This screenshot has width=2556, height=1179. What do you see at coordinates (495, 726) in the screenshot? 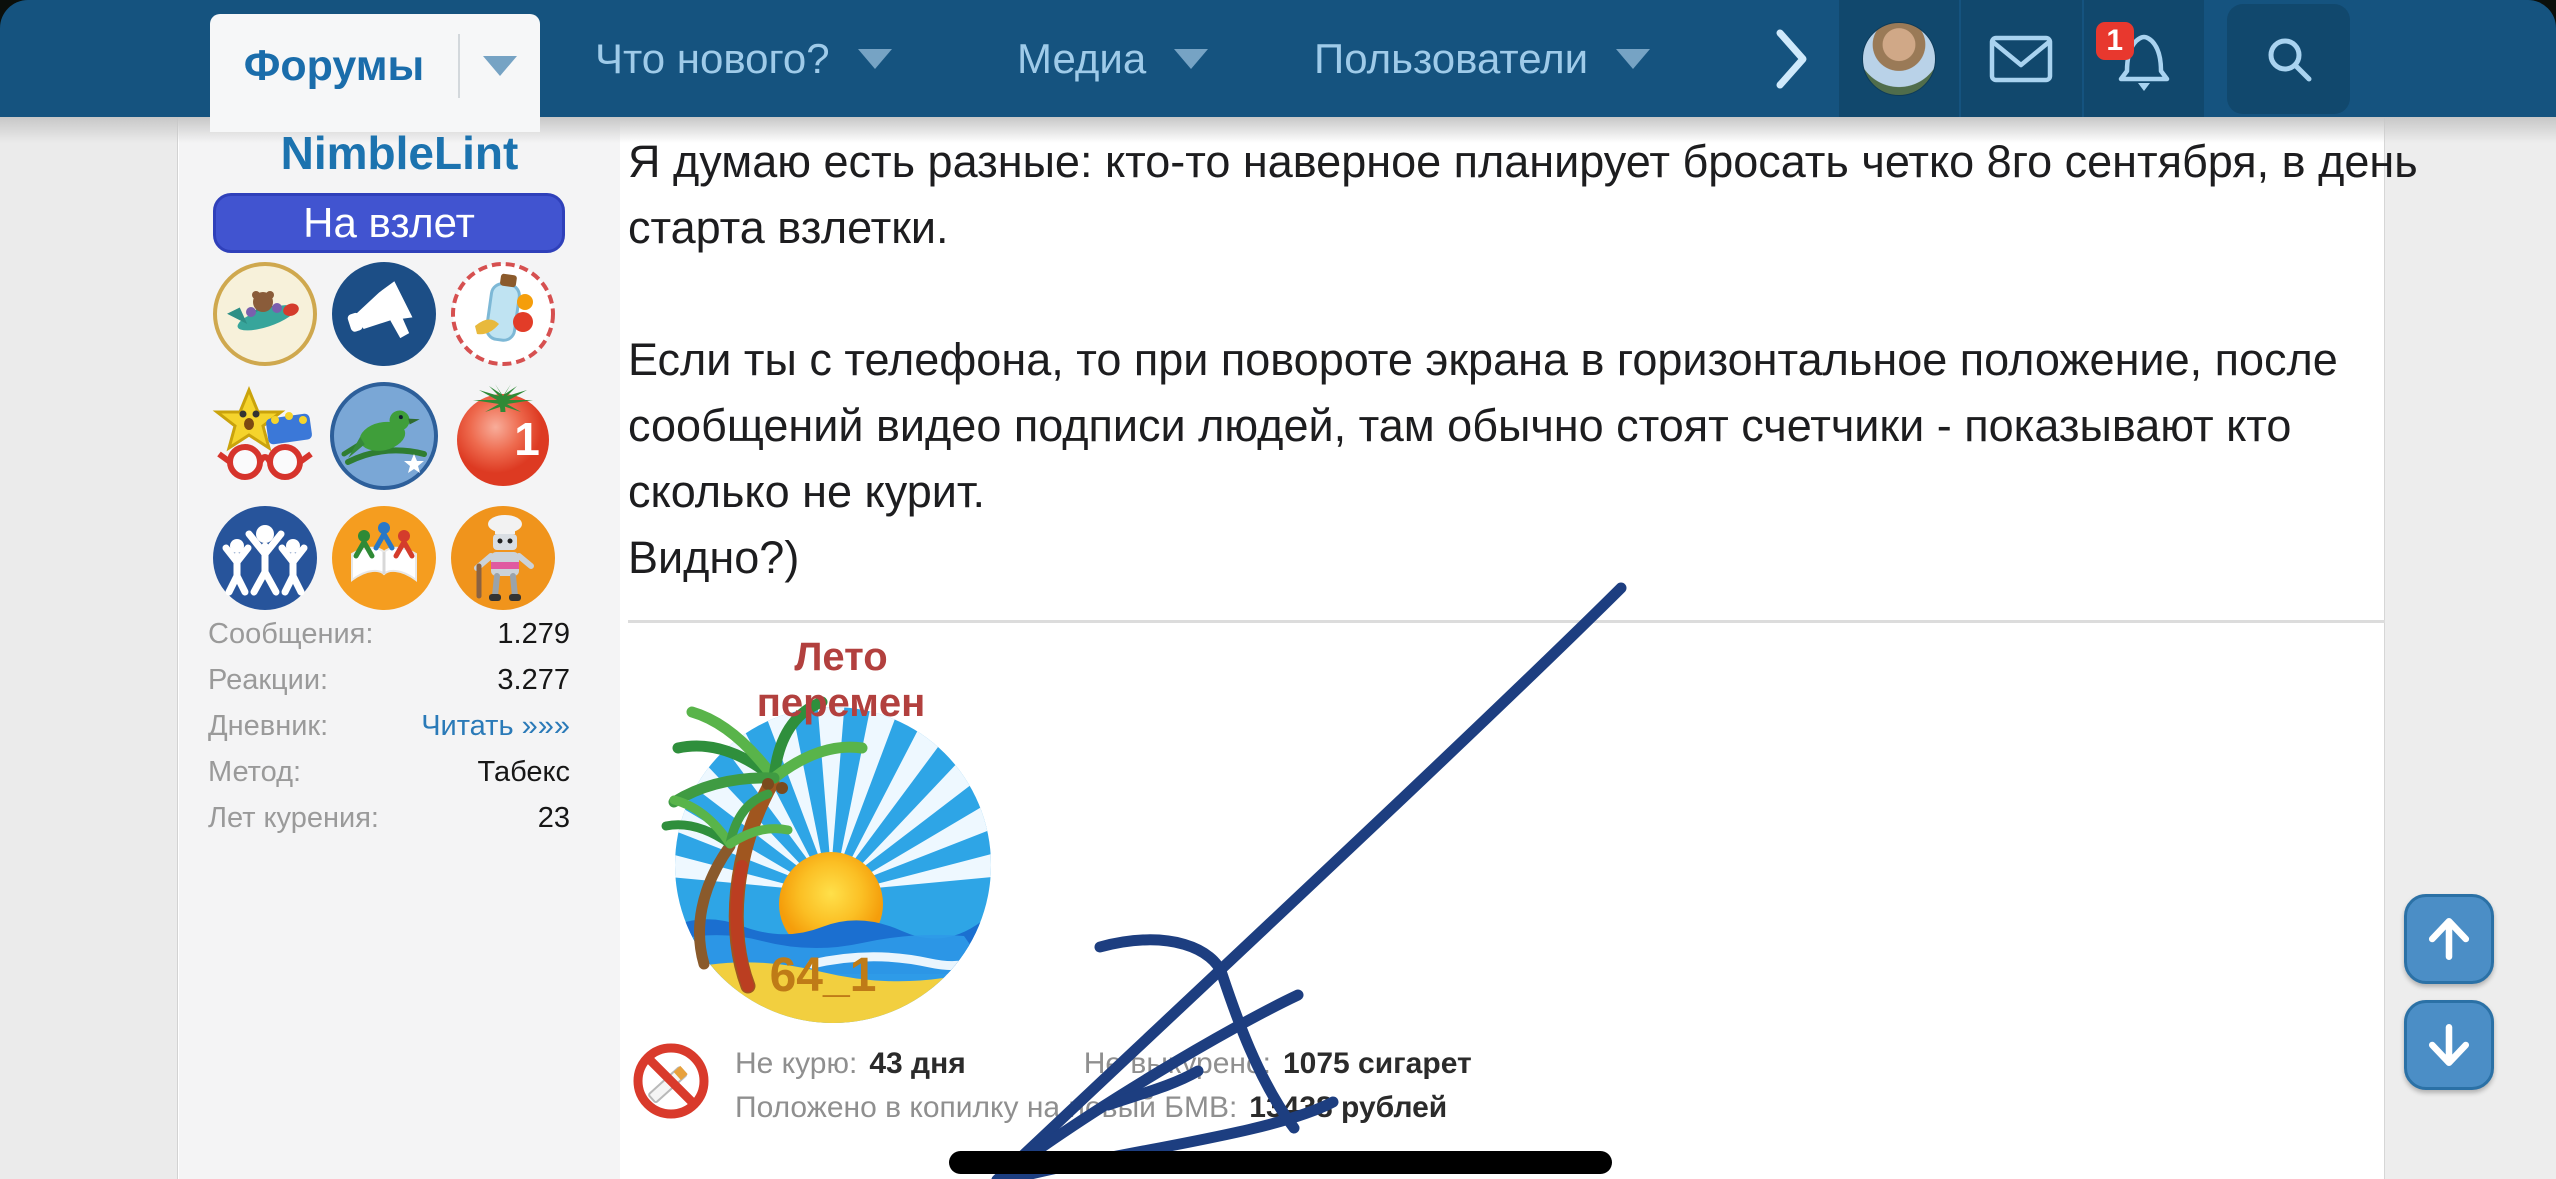
I see `diary-read-link: Читать »»»` at bounding box center [495, 726].